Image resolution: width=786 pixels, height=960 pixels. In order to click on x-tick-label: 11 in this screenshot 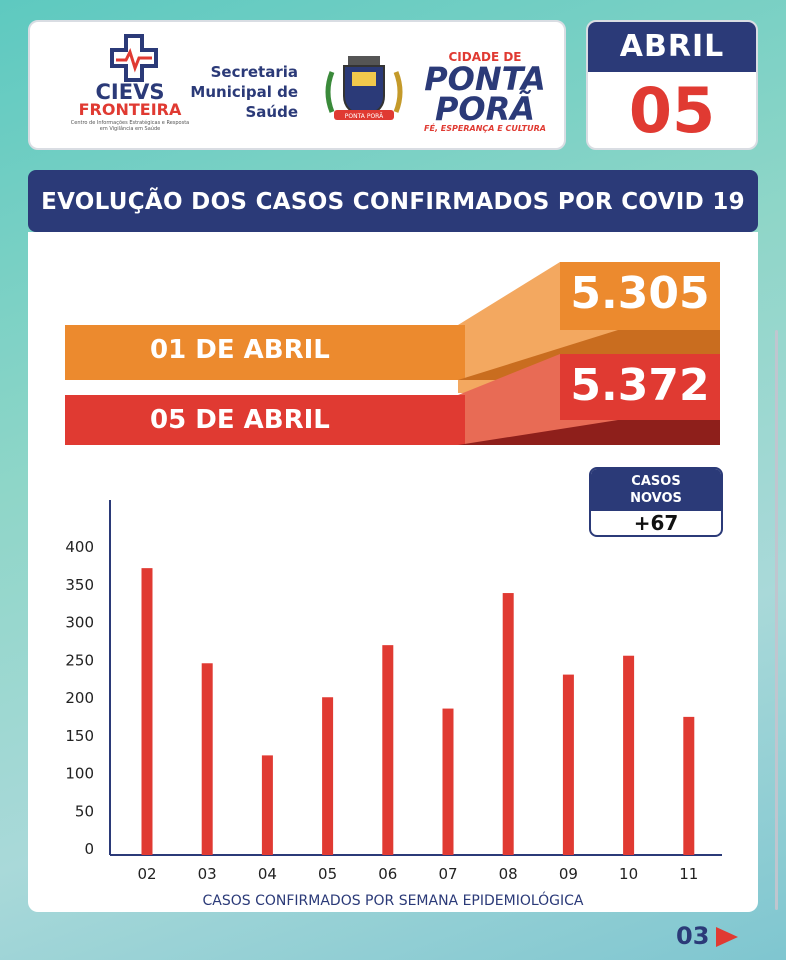, I will do `click(688, 874)`.